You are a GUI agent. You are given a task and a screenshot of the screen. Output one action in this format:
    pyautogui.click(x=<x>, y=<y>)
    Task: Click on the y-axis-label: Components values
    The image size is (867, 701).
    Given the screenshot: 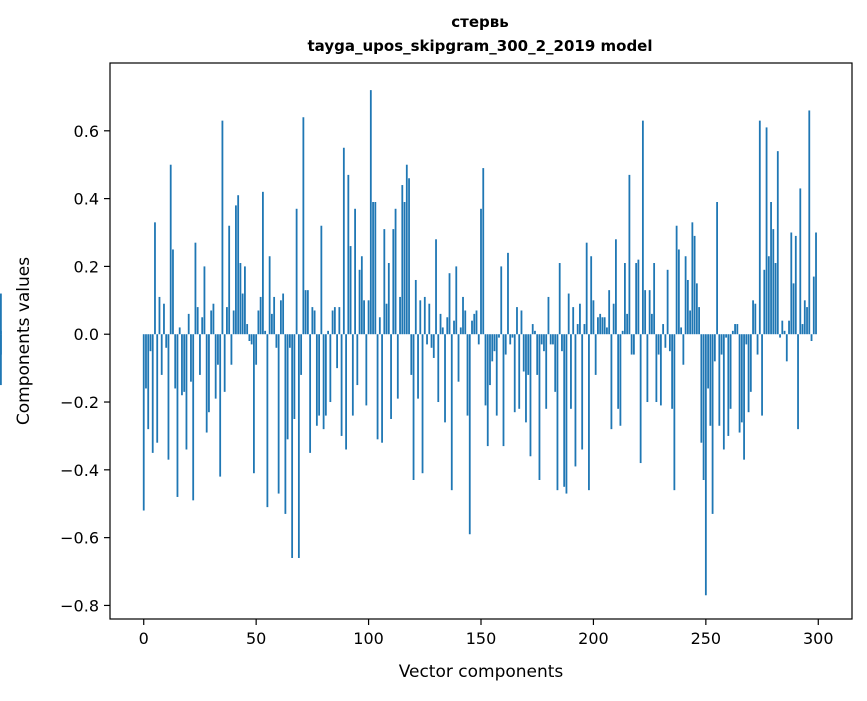 What is the action you would take?
    pyautogui.click(x=24, y=341)
    